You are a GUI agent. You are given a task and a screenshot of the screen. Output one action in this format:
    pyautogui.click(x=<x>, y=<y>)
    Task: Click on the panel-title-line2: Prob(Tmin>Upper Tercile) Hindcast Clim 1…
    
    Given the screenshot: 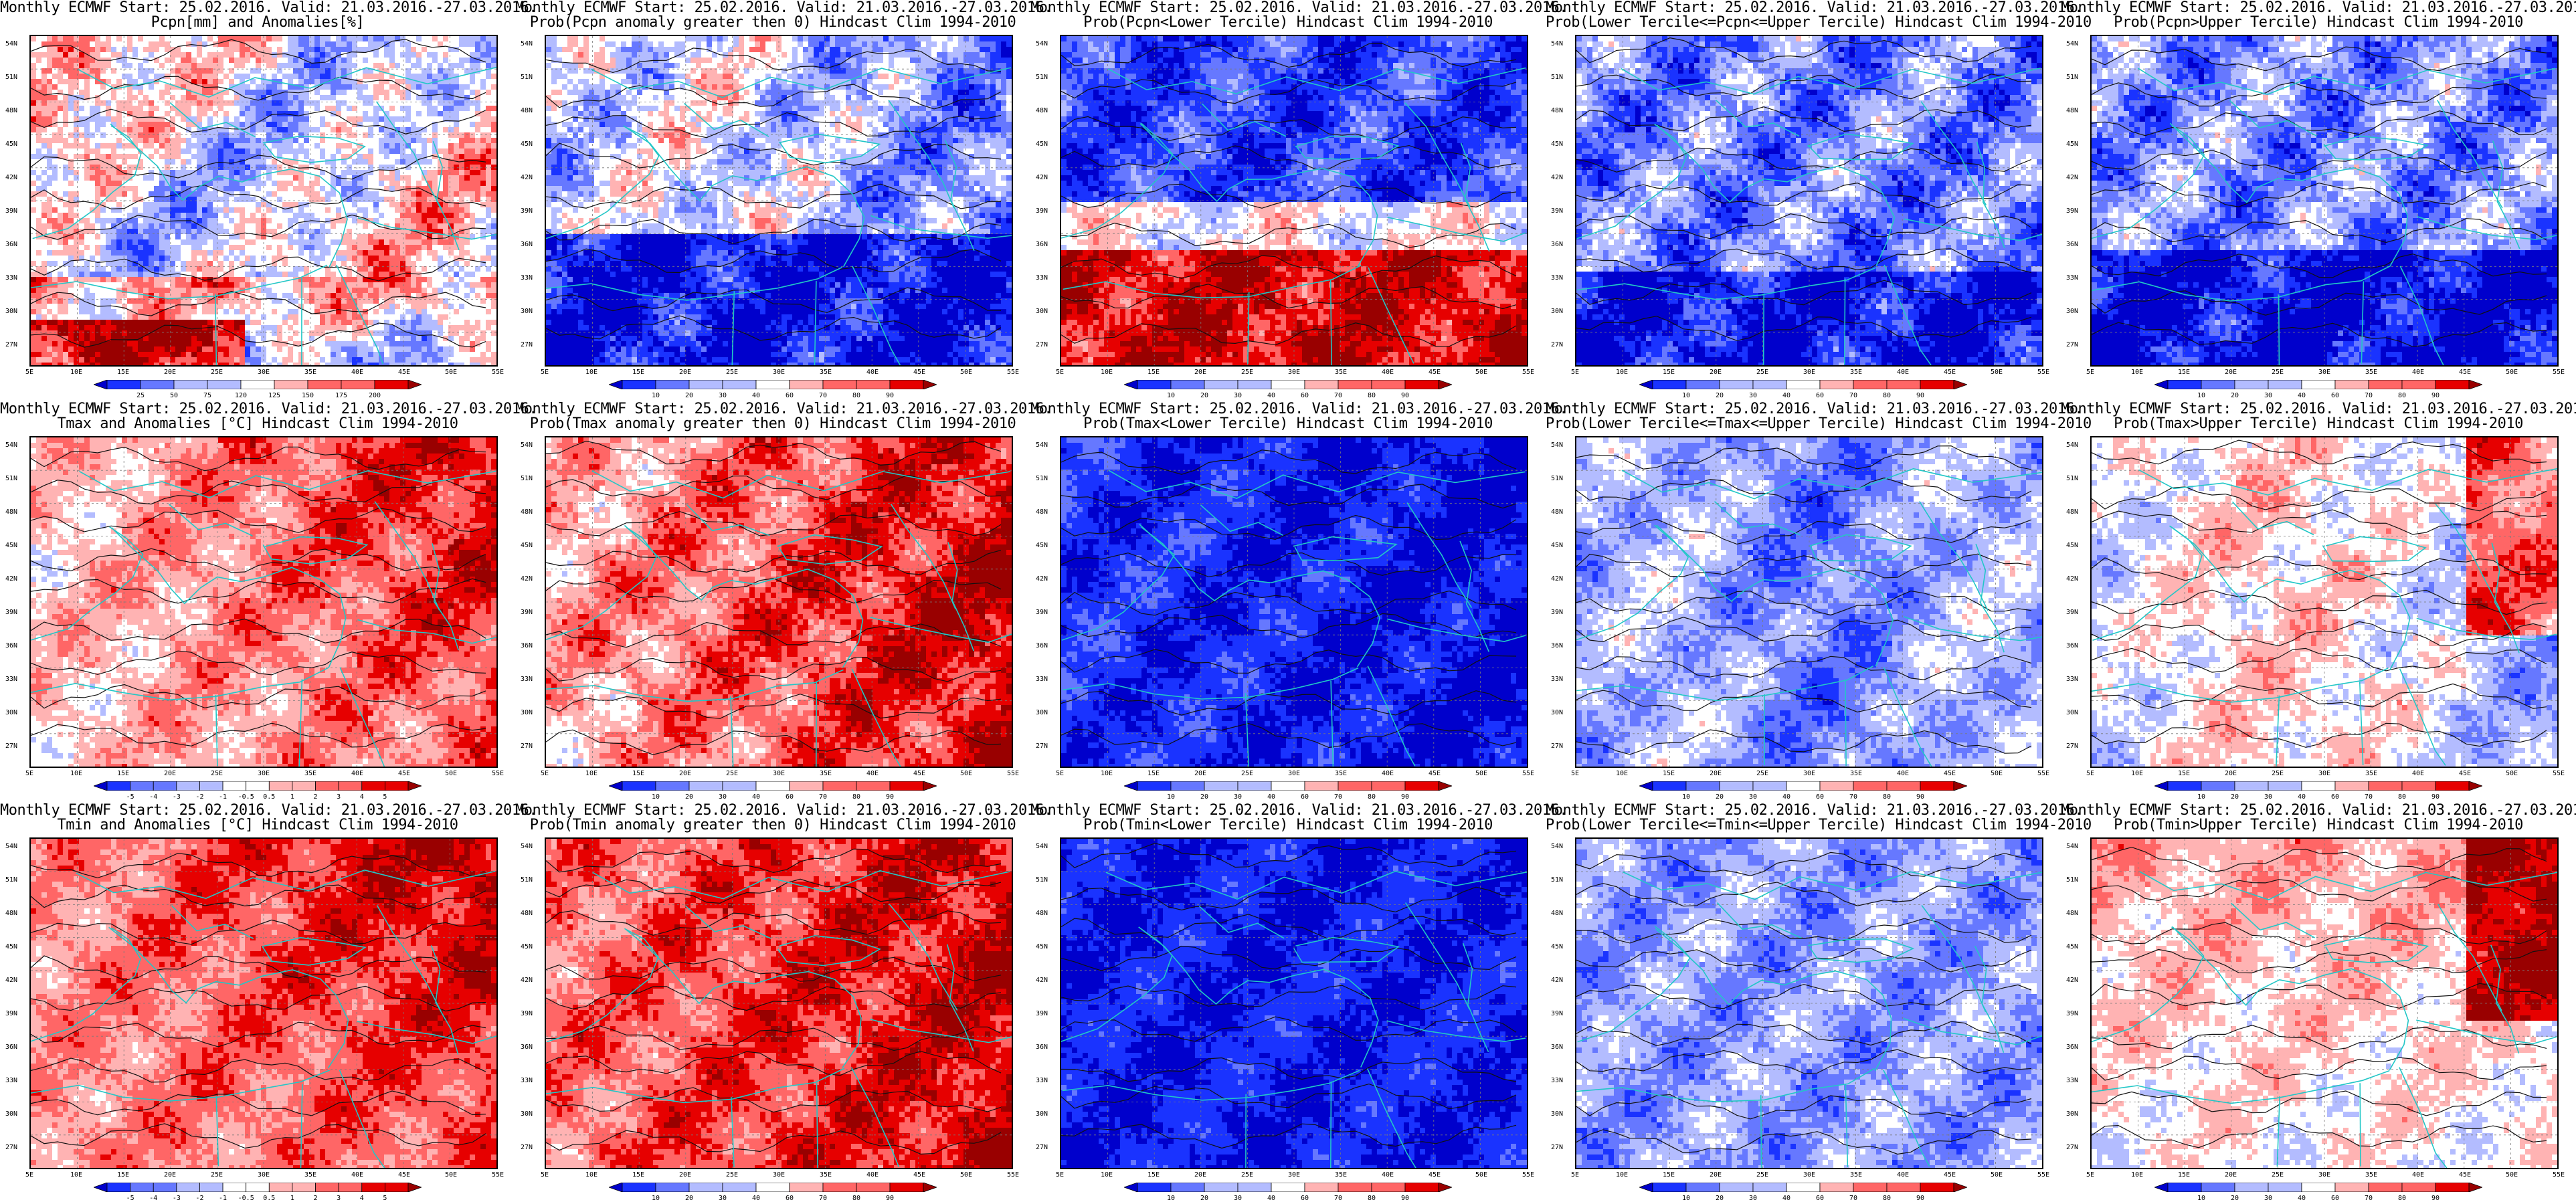 What is the action you would take?
    pyautogui.click(x=2318, y=825)
    